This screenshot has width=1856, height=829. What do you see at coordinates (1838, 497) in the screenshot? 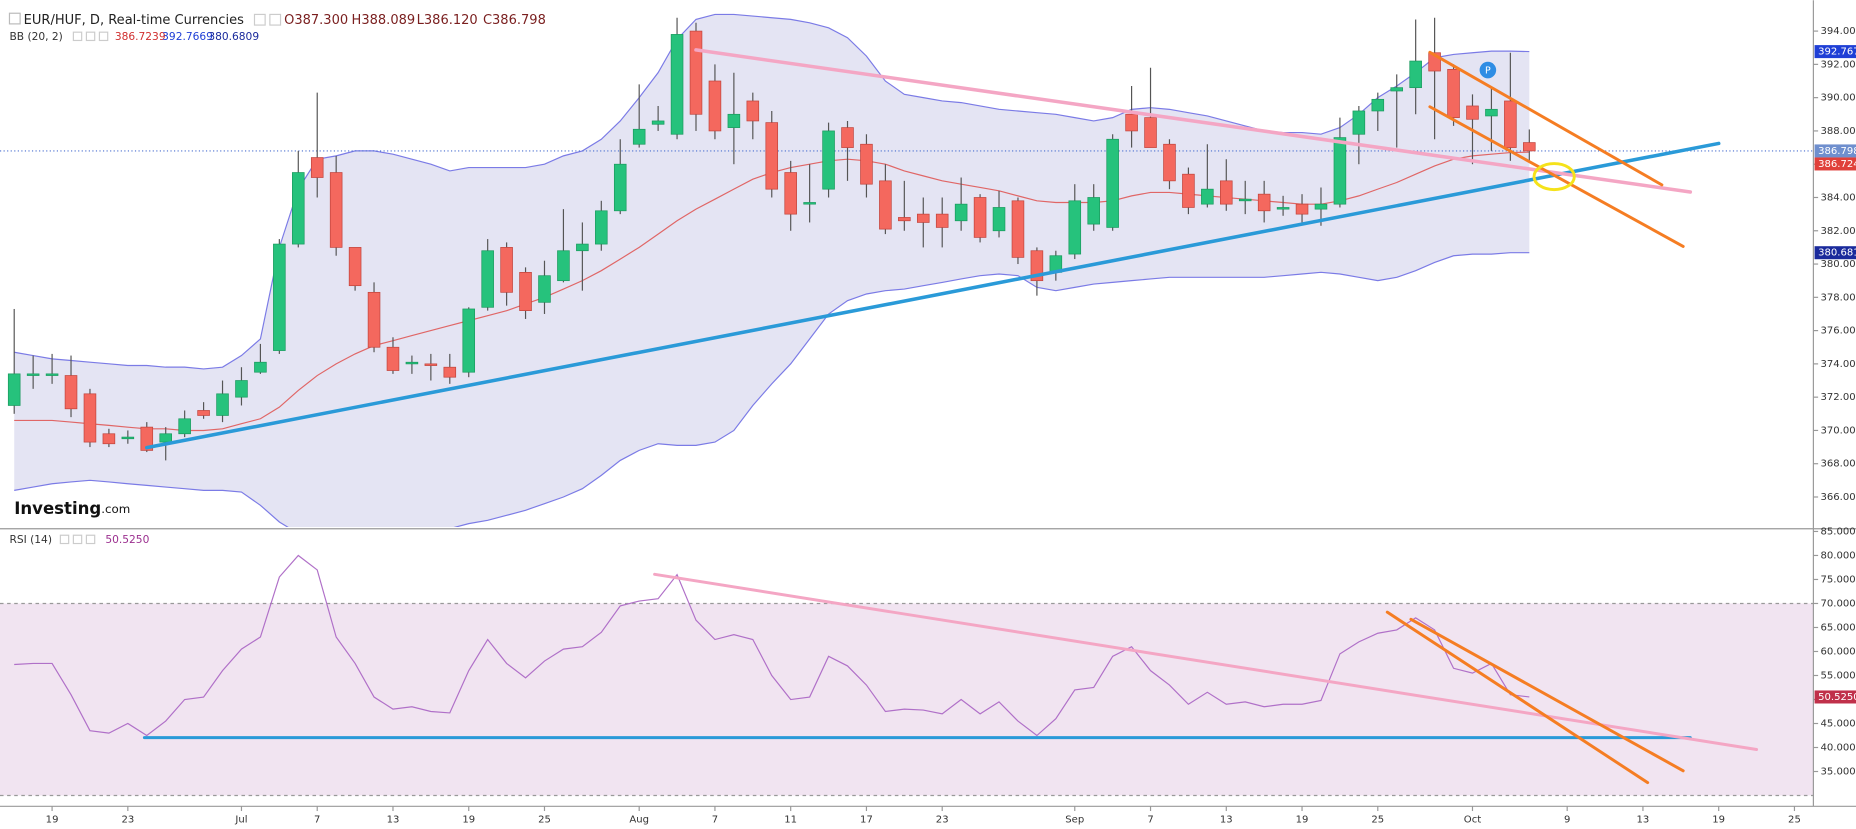
I see `y-tick-label: 366.000` at bounding box center [1838, 497].